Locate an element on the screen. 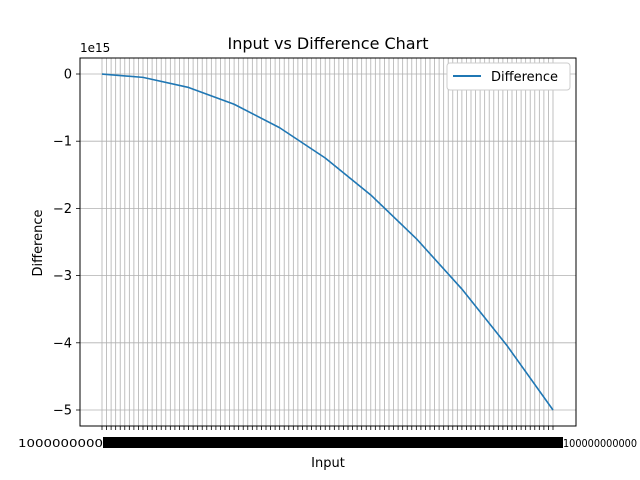 Image resolution: width=640 pixels, height=480 pixels. y-offset-label: 1e15 is located at coordinates (95, 48).